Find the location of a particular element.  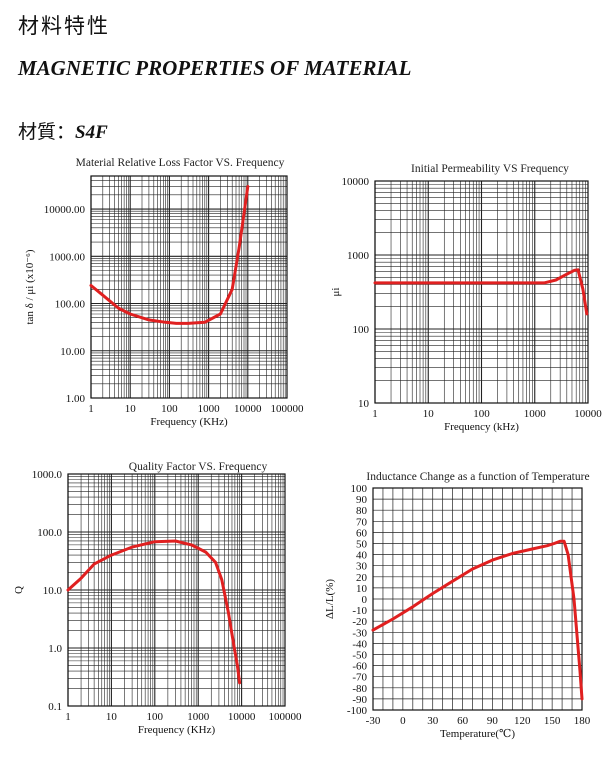

x-tick-label: 150 is located at coordinates (552, 721).